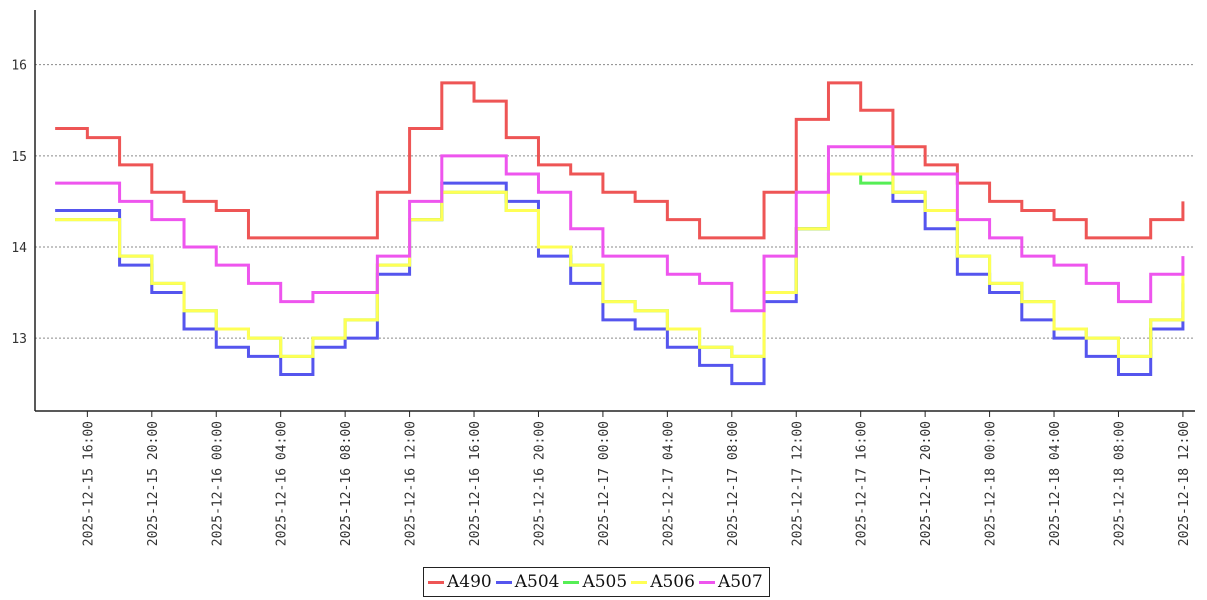 The width and height of the screenshot is (1207, 600). Describe the element at coordinates (153, 483) in the screenshot. I see `x-tick-label: 2025-12-15 20:00` at that location.